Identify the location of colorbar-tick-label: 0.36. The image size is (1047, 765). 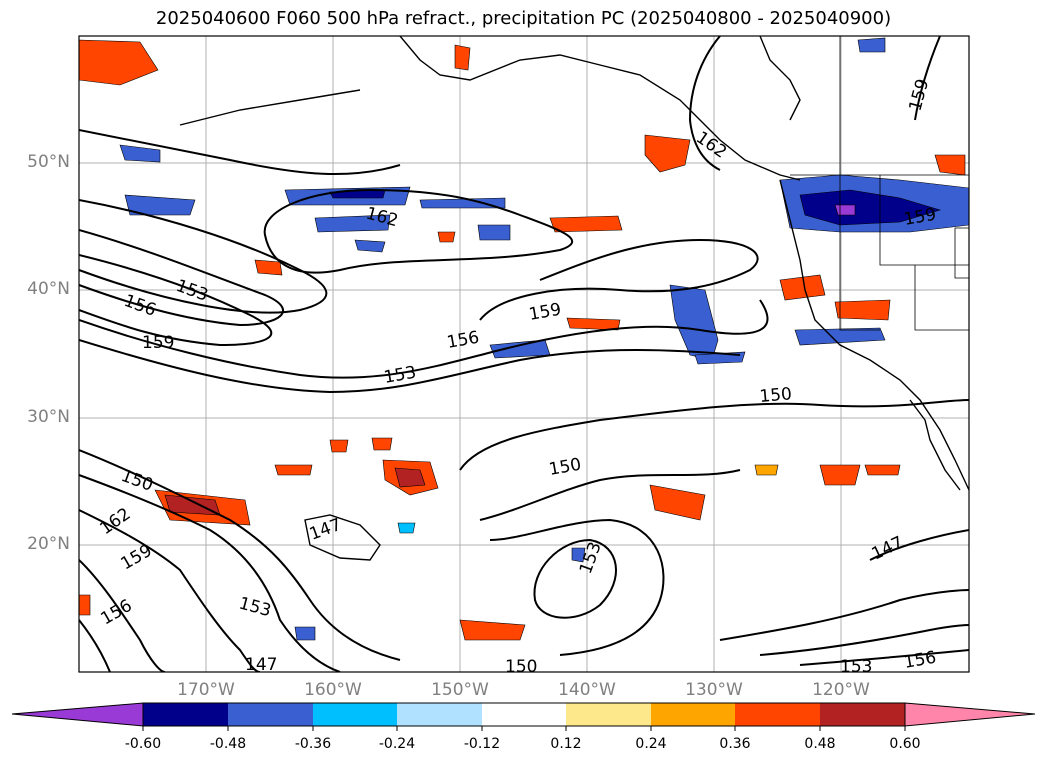
(735, 744).